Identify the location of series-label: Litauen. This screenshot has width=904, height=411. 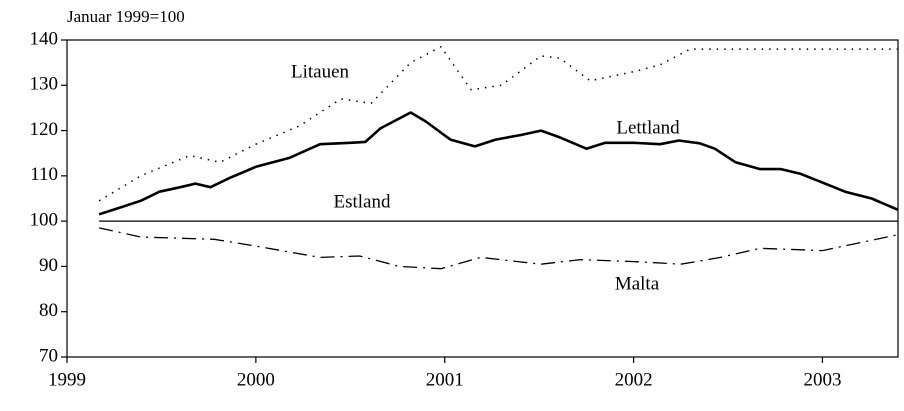
(320, 71).